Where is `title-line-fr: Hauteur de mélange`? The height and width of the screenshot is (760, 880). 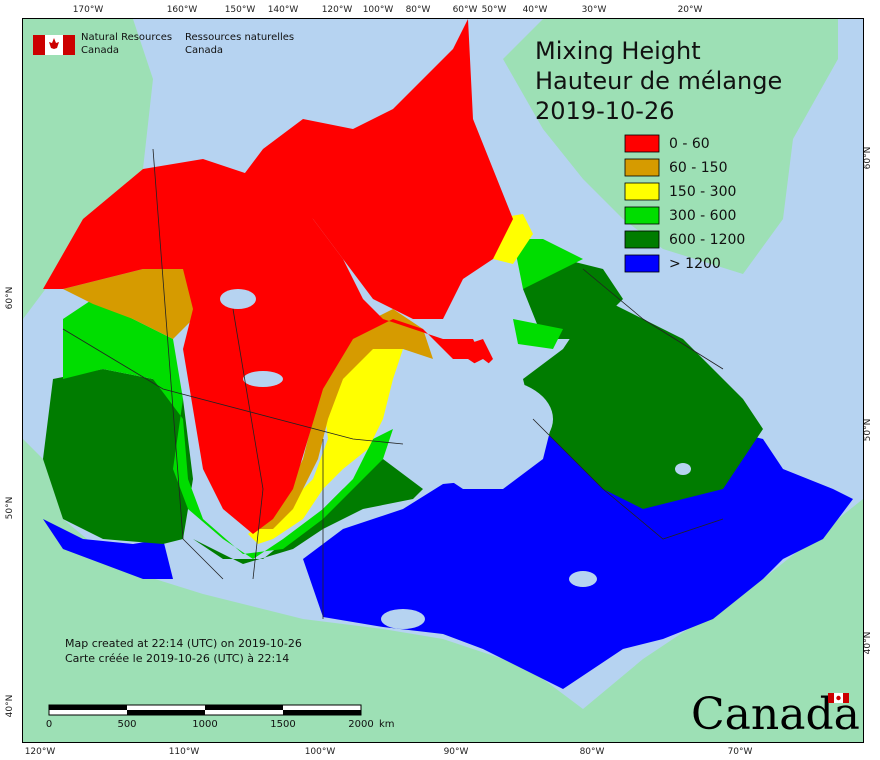 title-line-fr: Hauteur de mélange is located at coordinates (658, 81).